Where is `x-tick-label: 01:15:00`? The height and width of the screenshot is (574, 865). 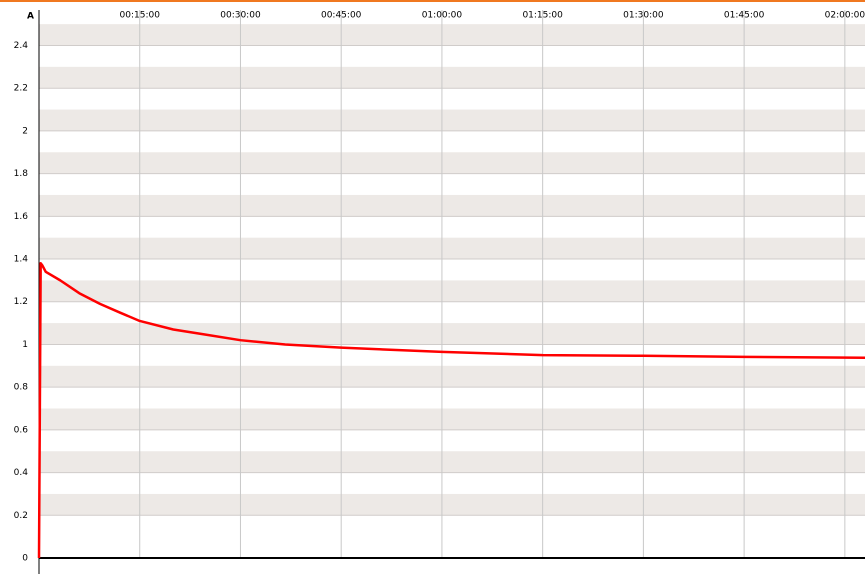
x-tick-label: 01:15:00 is located at coordinates (542, 16).